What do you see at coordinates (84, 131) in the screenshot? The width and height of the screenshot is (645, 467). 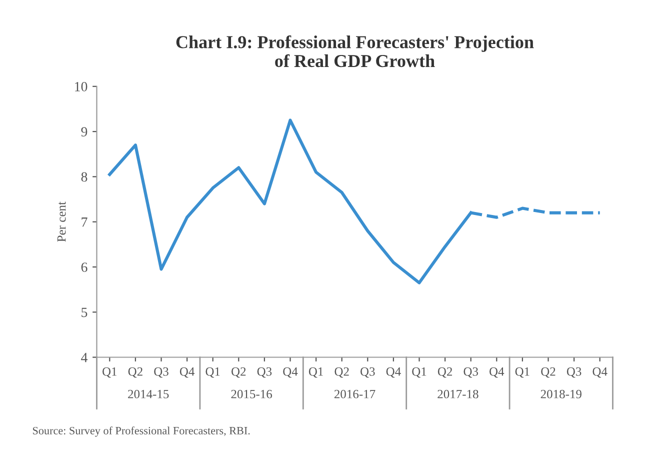 I see `y-tick-label: 9` at bounding box center [84, 131].